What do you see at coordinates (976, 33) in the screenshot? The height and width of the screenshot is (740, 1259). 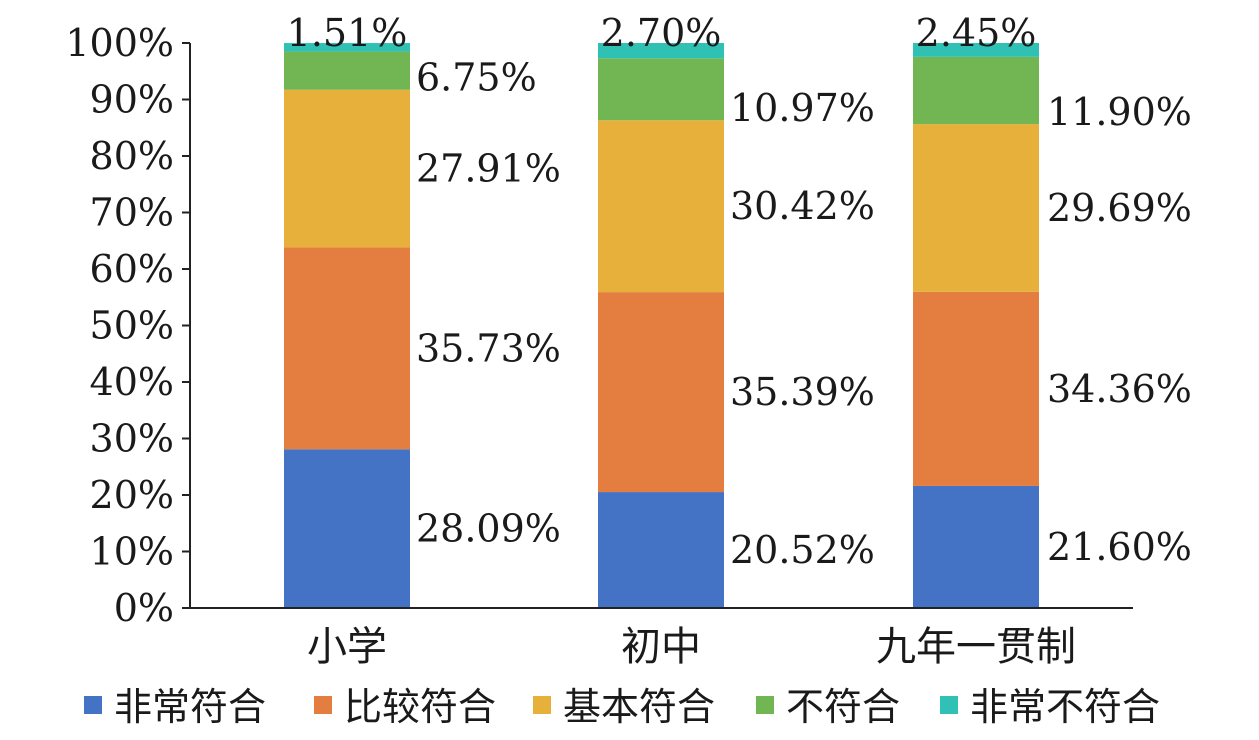 I see `data-label: 2.45%` at bounding box center [976, 33].